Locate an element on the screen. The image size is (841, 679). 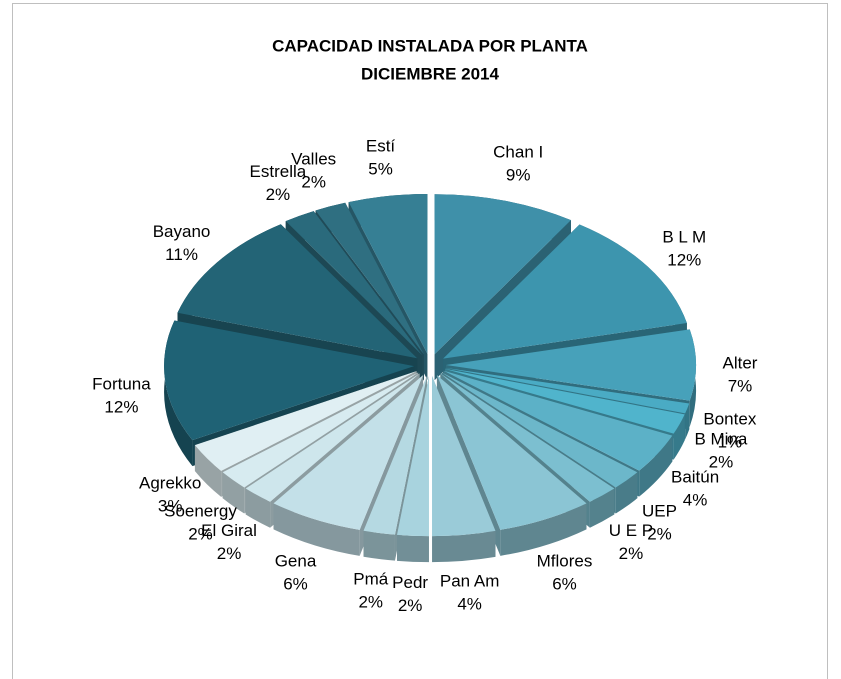
slice-label: Agrekko is located at coordinates (170, 483).